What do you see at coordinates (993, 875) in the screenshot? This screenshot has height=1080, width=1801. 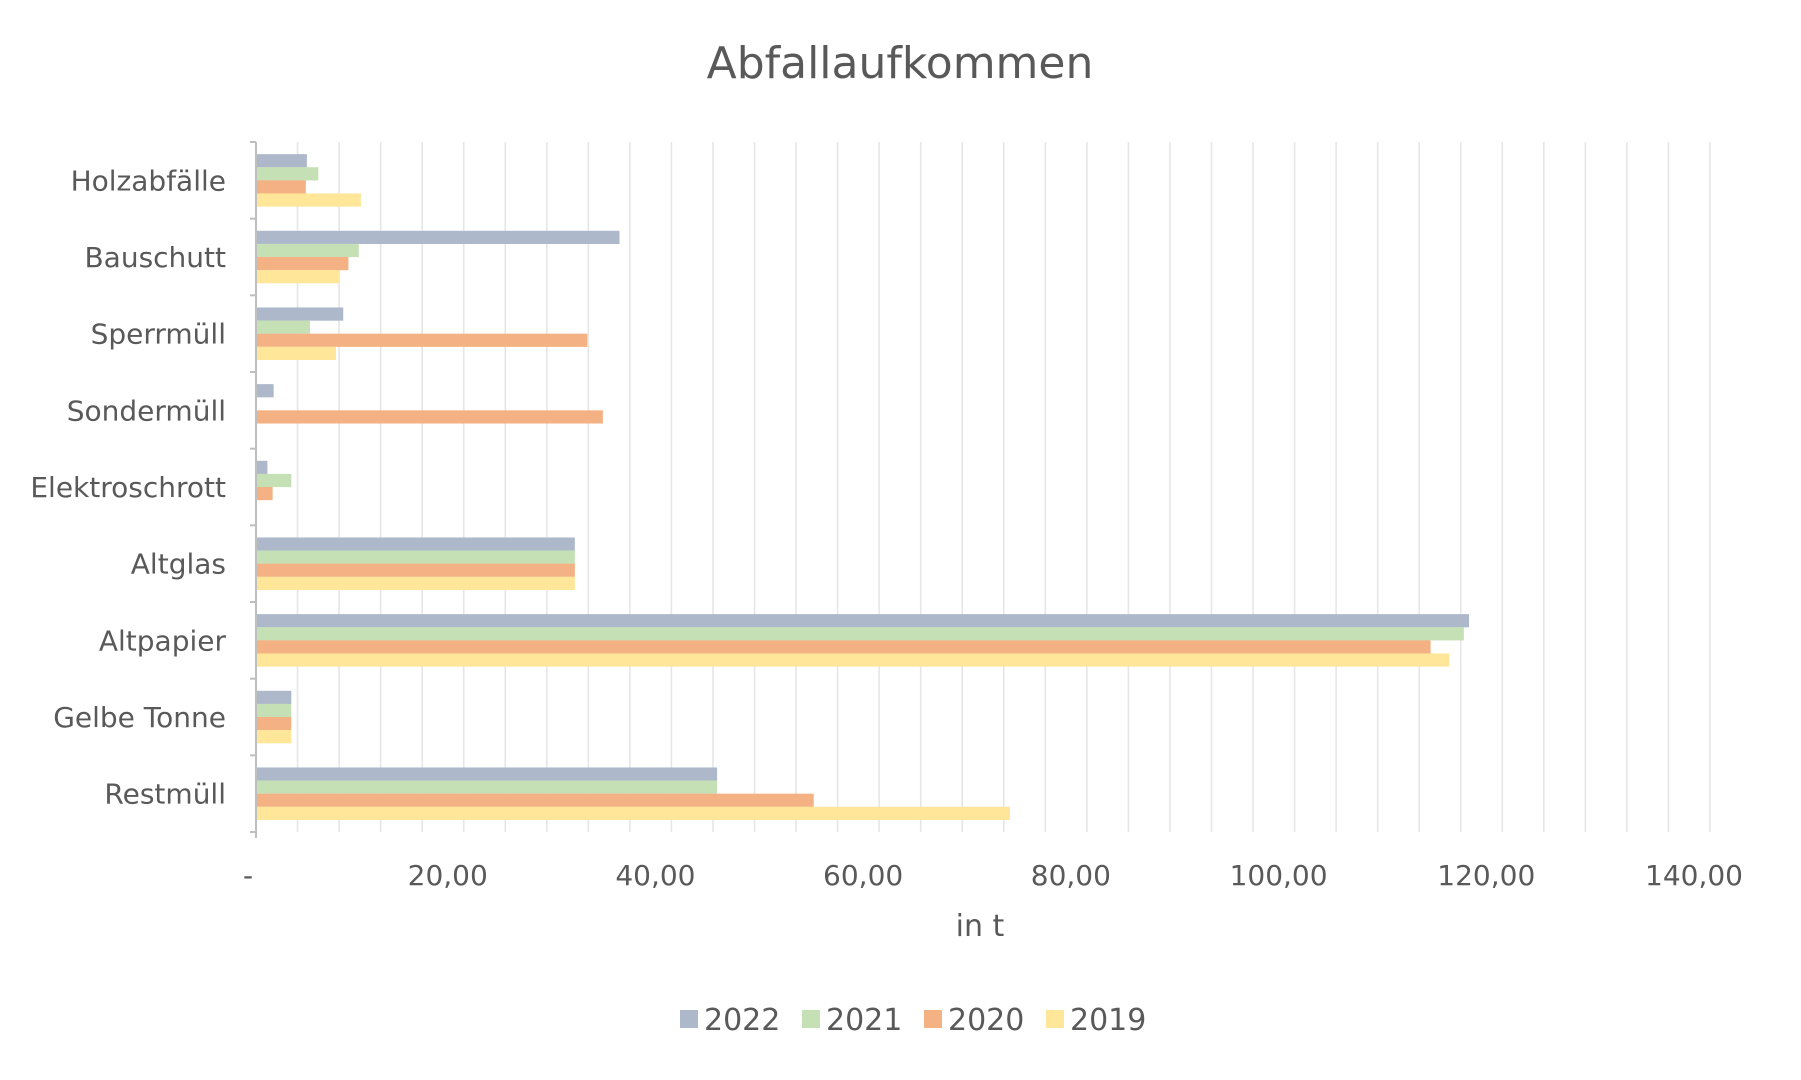 I see `x-tick-labels: - 20,00 40,00 60,00 80,00 100,00 120,00 140,00` at bounding box center [993, 875].